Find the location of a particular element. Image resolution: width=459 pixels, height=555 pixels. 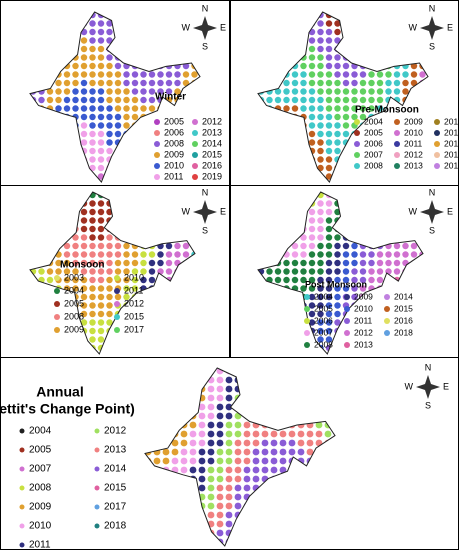

legend-label: 2012 is located at coordinates (413, 154).